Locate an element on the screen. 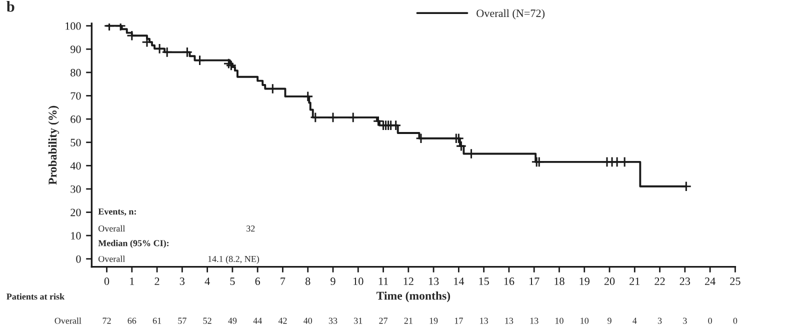  y-tick-label: 60 is located at coordinates (75, 120).